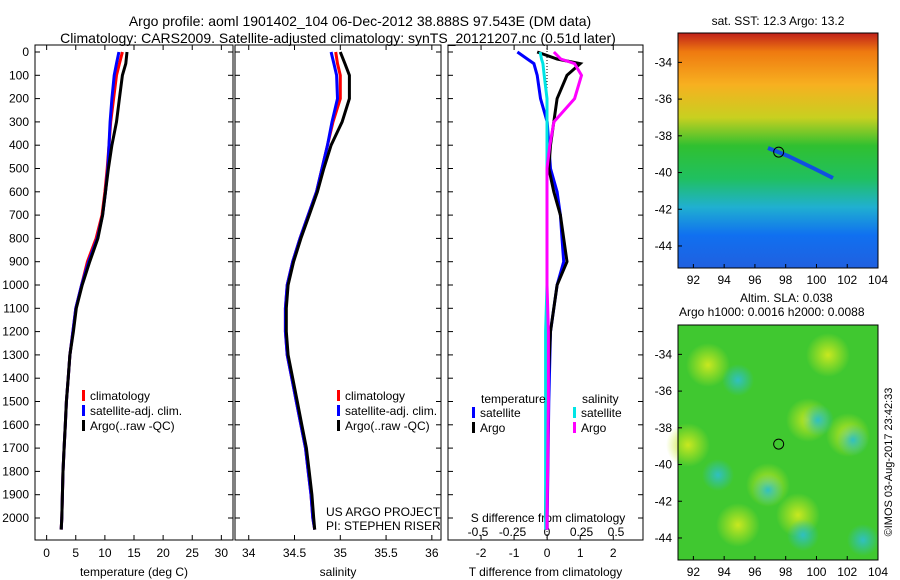  I want to click on map-subtitle: Argo h1000: 0.0016 h2000: 0.0088, so click(772, 312).